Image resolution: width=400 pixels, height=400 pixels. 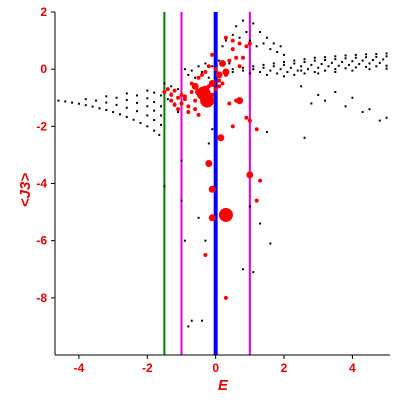 What do you see at coordinates (215, 368) in the screenshot?
I see `x-tick-label-2: 0` at bounding box center [215, 368].